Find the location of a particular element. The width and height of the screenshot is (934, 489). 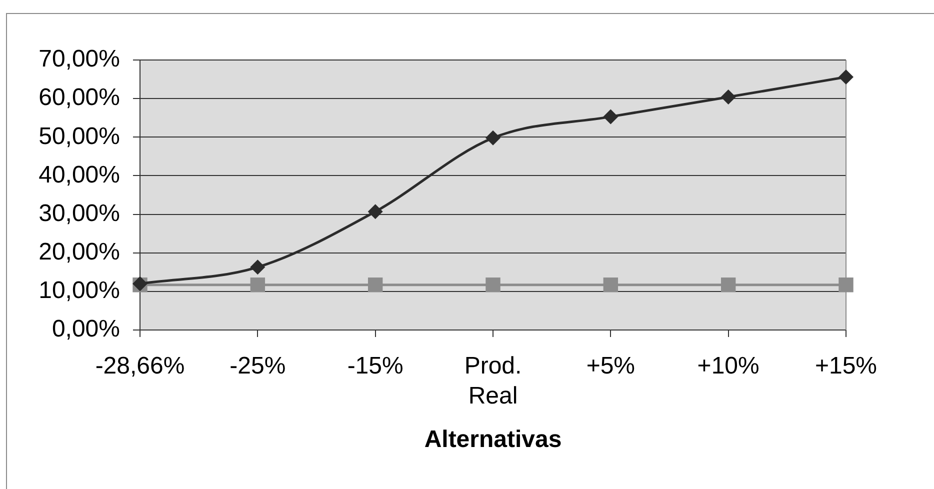

y-tick-label: 60,00% is located at coordinates (79, 98).